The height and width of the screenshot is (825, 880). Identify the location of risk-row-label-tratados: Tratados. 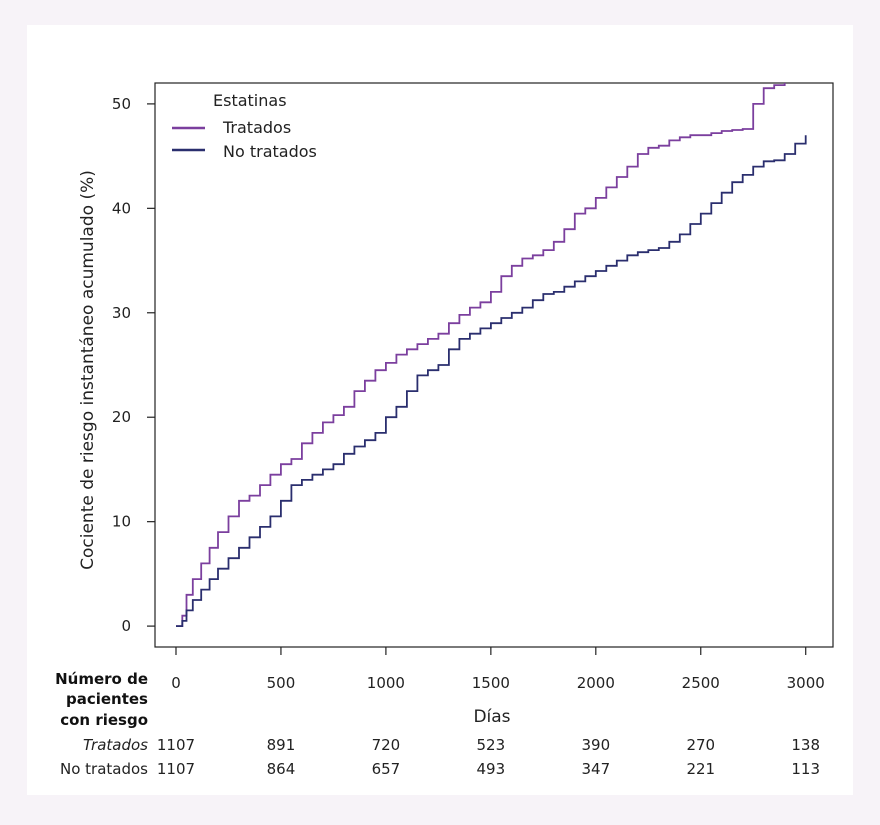
(115, 745).